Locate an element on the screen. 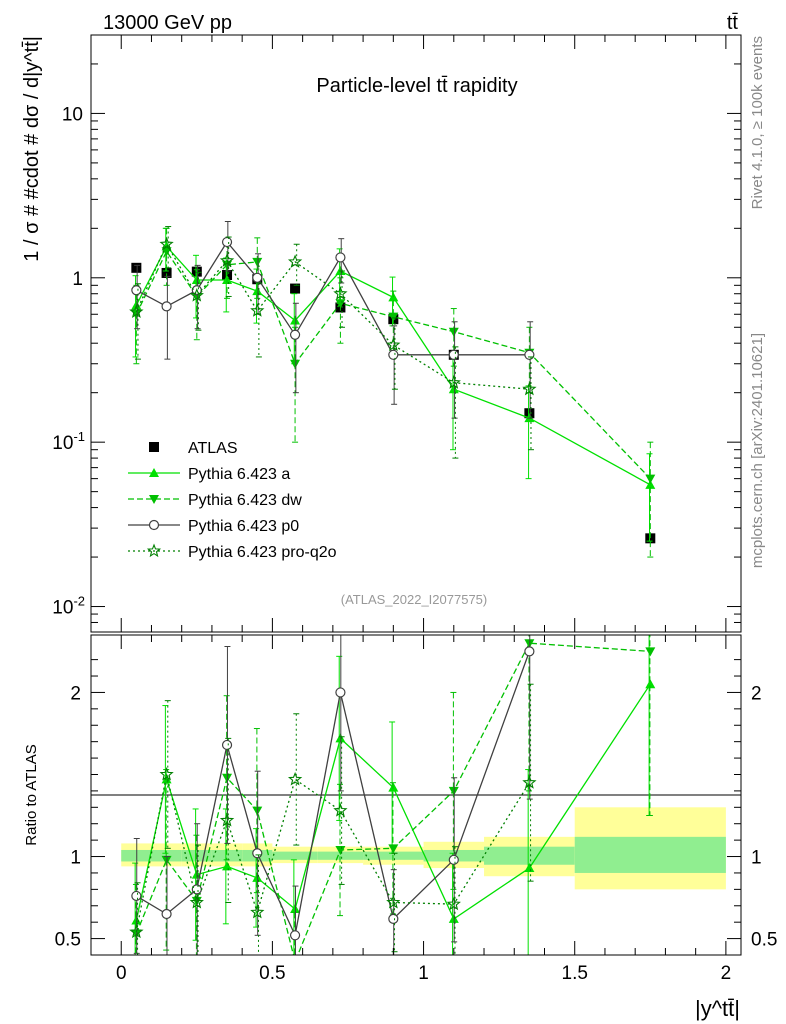 This screenshot has height=1024, width=786. ratio-y-tick-label-right: 2 is located at coordinates (756, 693).